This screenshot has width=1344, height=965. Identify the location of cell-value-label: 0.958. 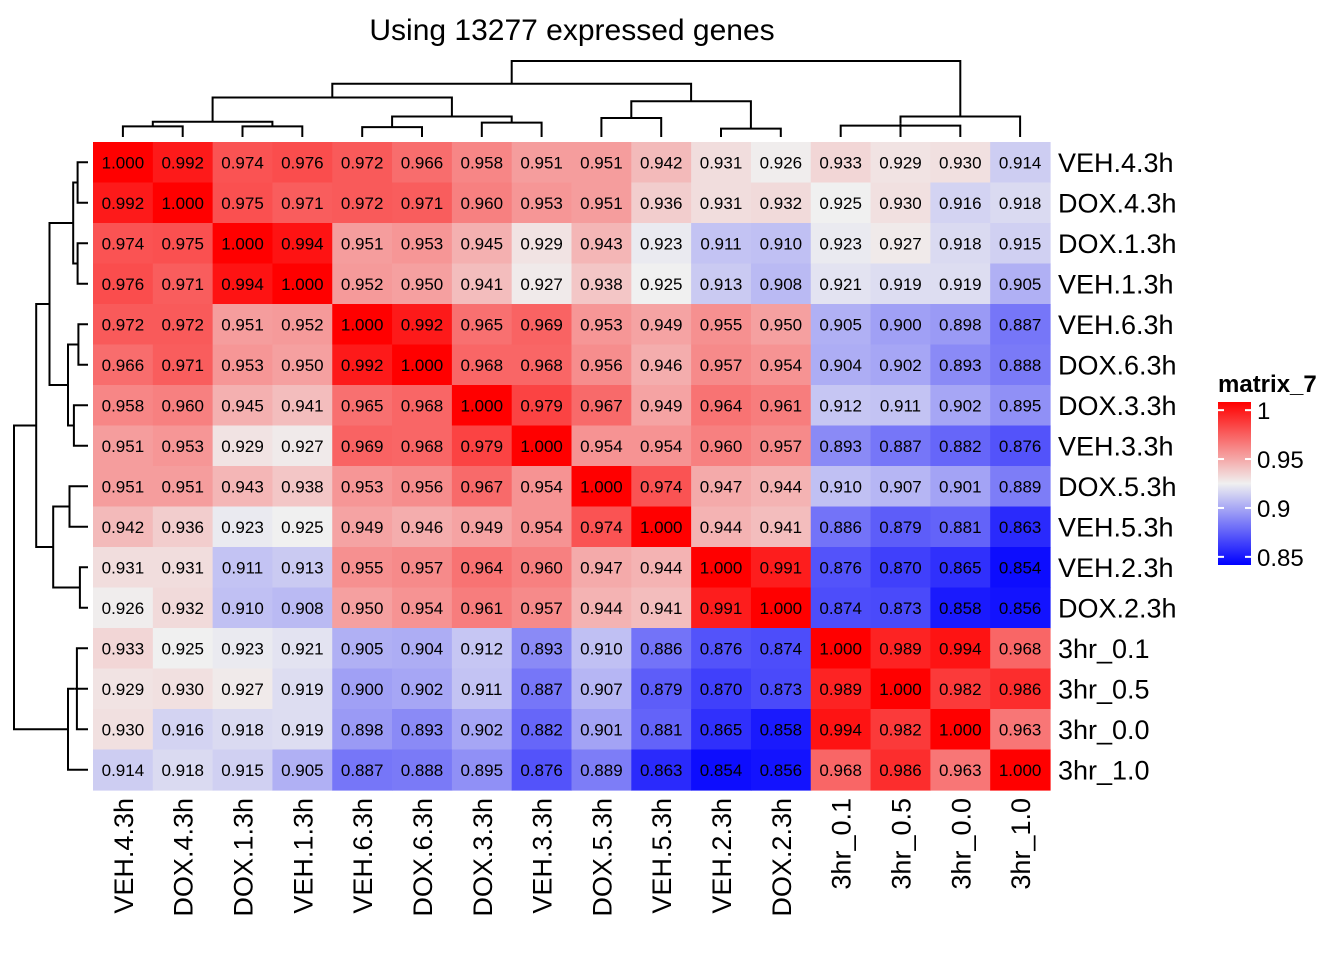
(123, 405).